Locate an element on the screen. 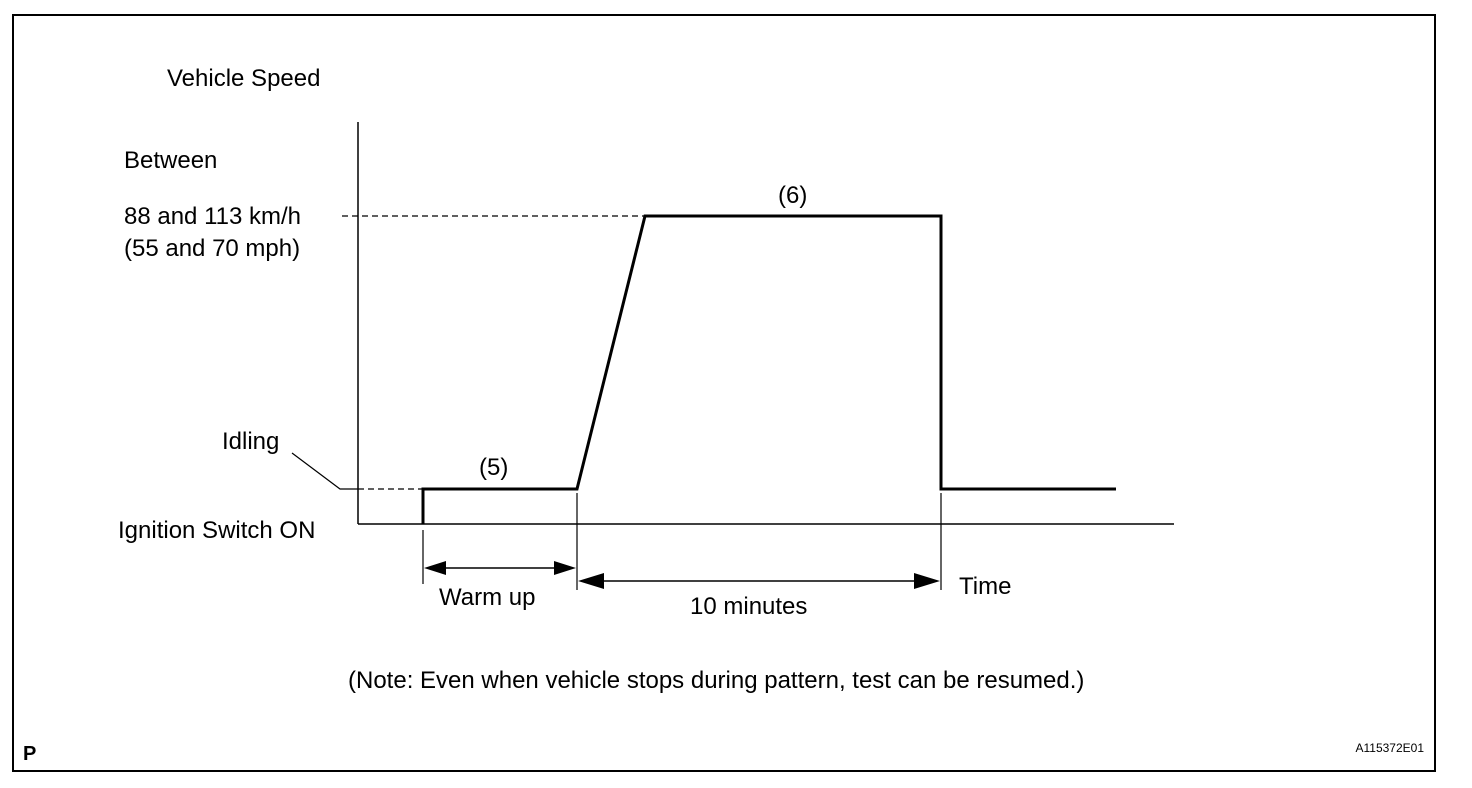 Image resolution: width=1472 pixels, height=788 pixels. speed-label-mph: (55 and 70 mph) is located at coordinates (212, 248).